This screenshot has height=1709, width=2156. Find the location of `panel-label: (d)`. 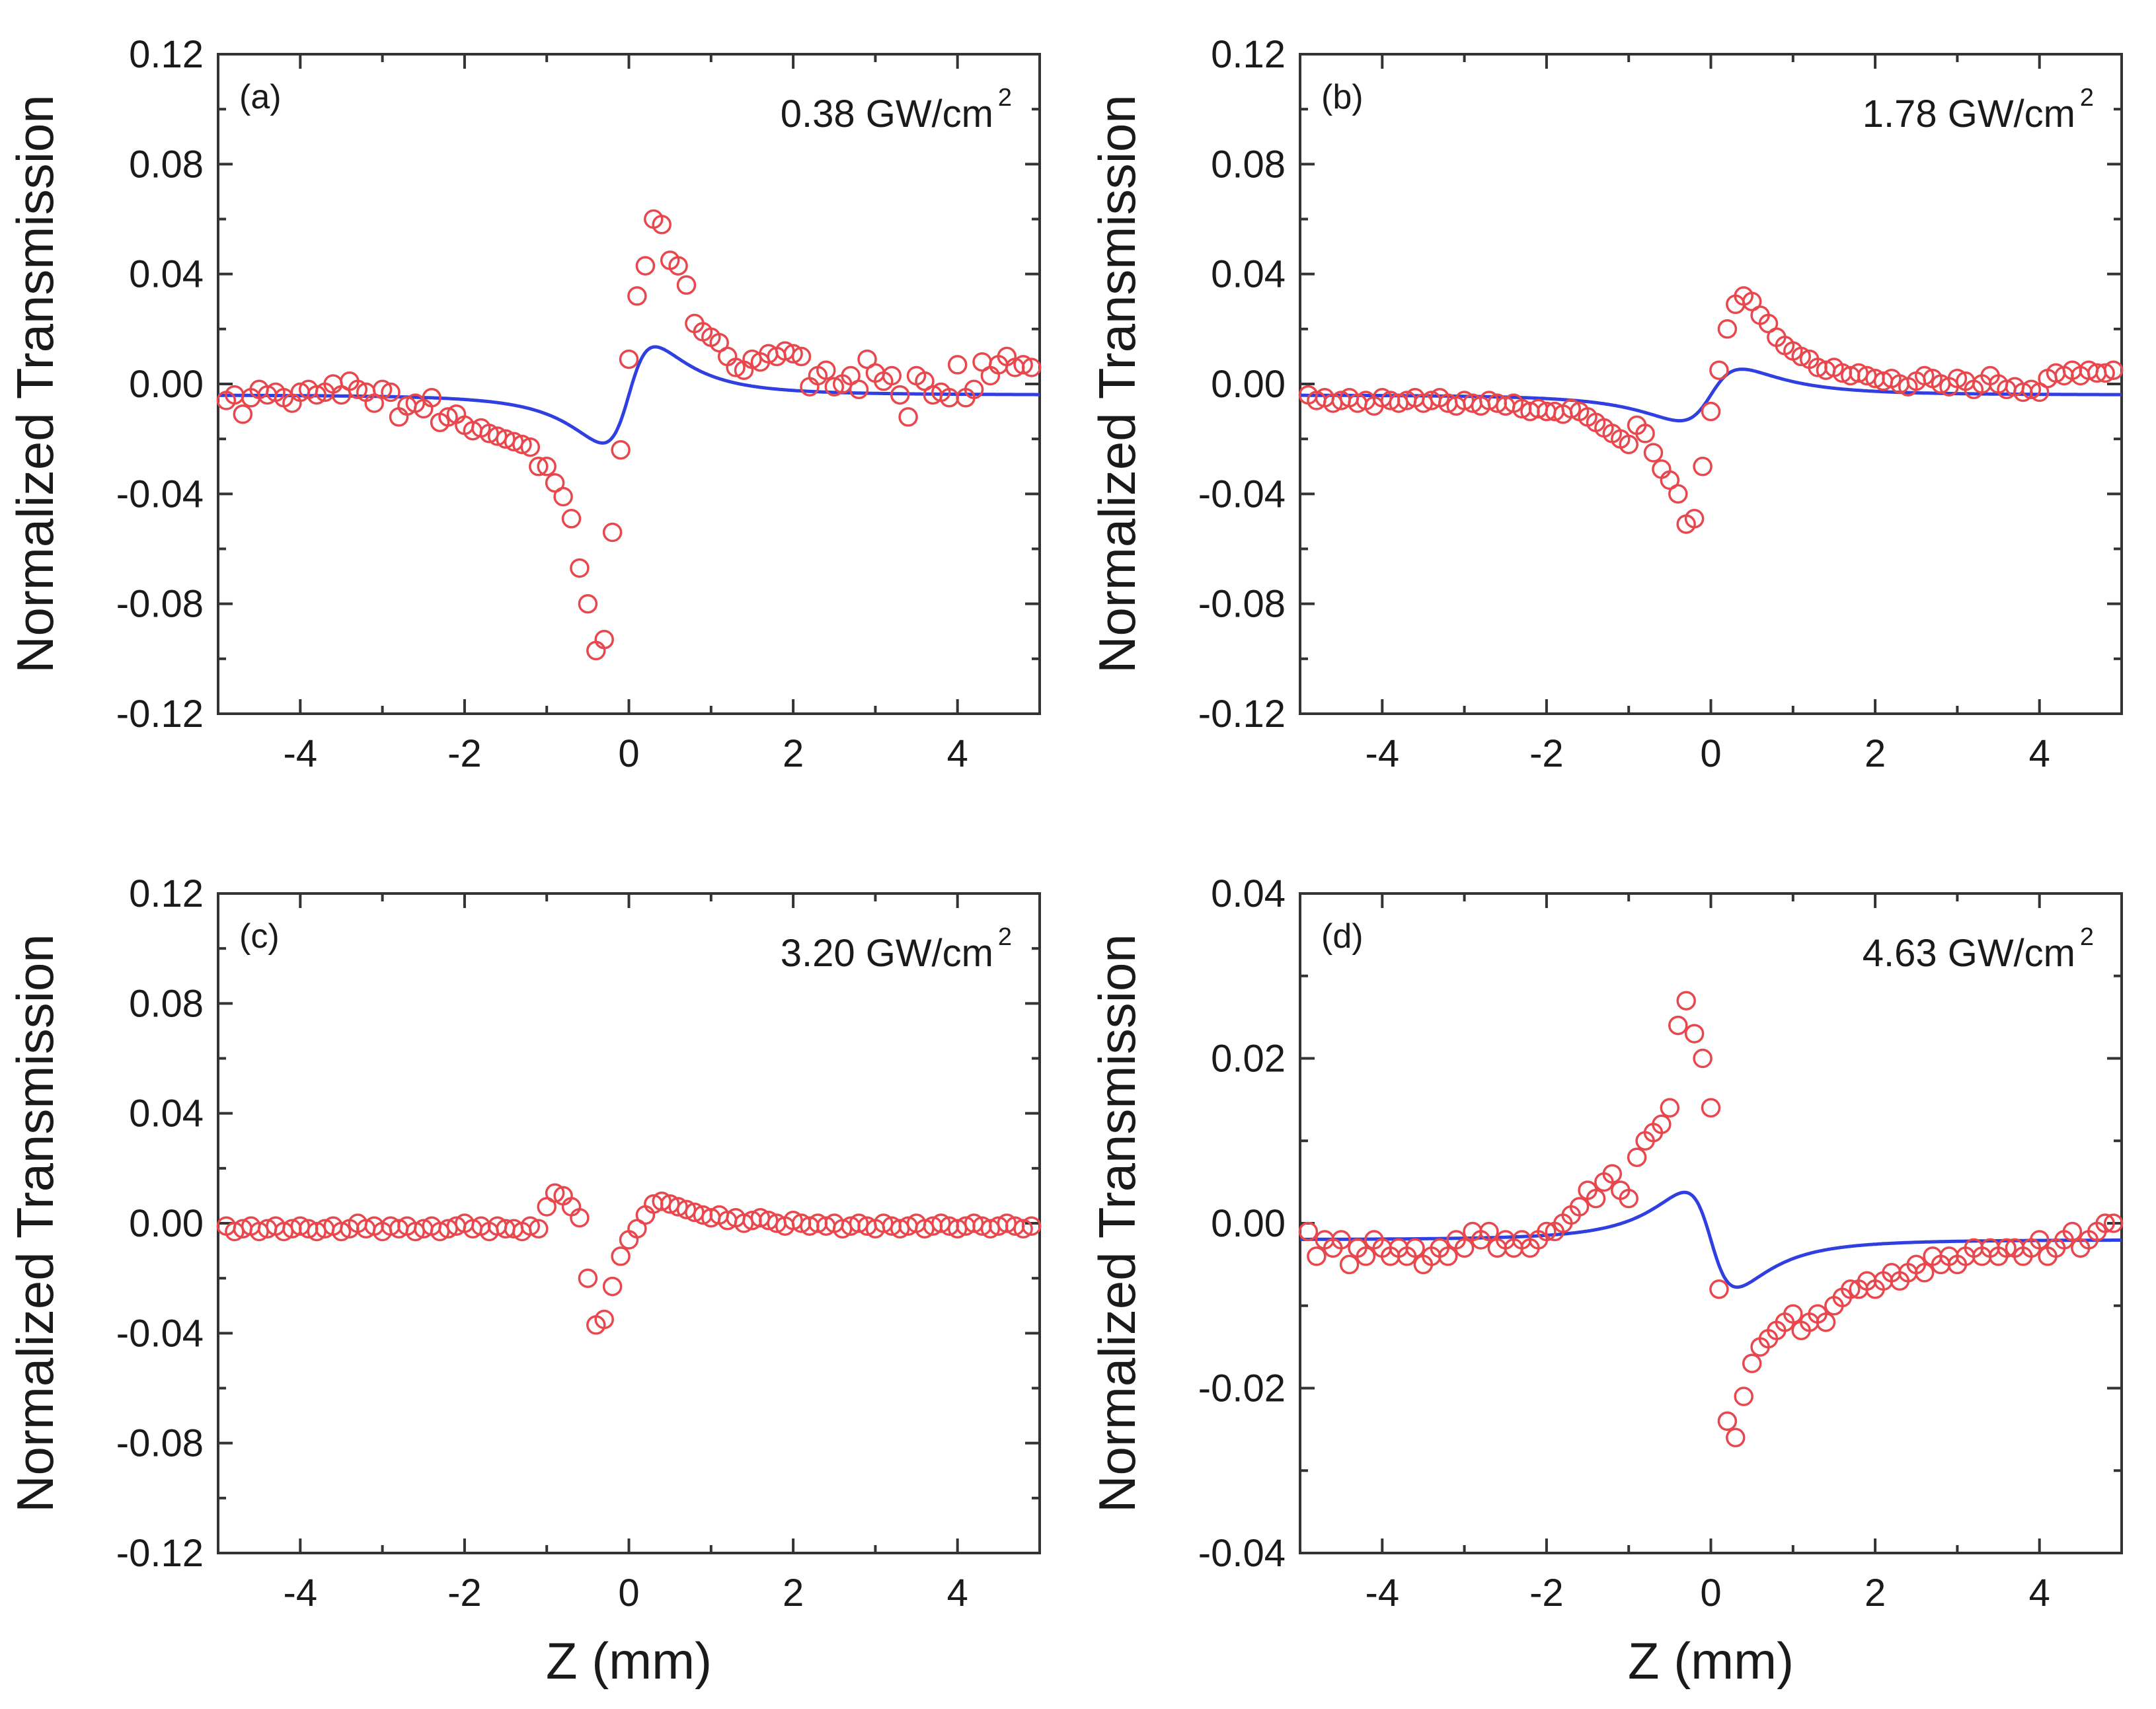

panel-label: (d) is located at coordinates (1342, 936).